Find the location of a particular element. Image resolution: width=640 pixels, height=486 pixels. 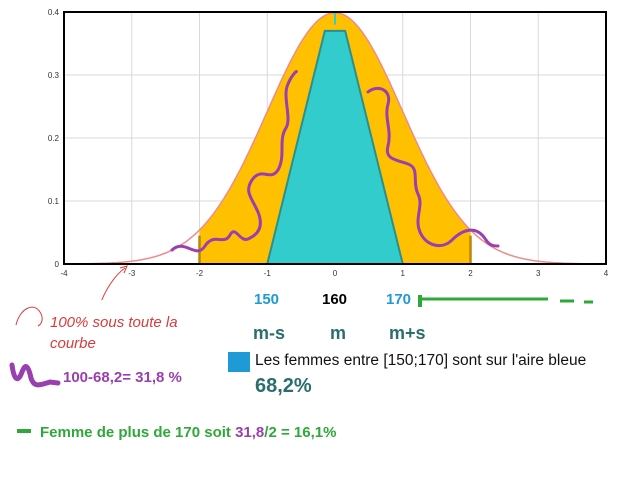

red-squiggle is located at coordinates (29, 316).